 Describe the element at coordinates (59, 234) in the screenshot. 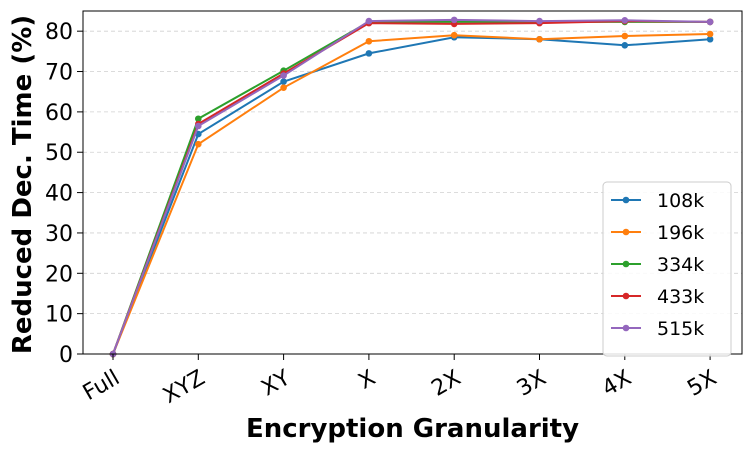

I see `y-tick-label: 30` at that location.